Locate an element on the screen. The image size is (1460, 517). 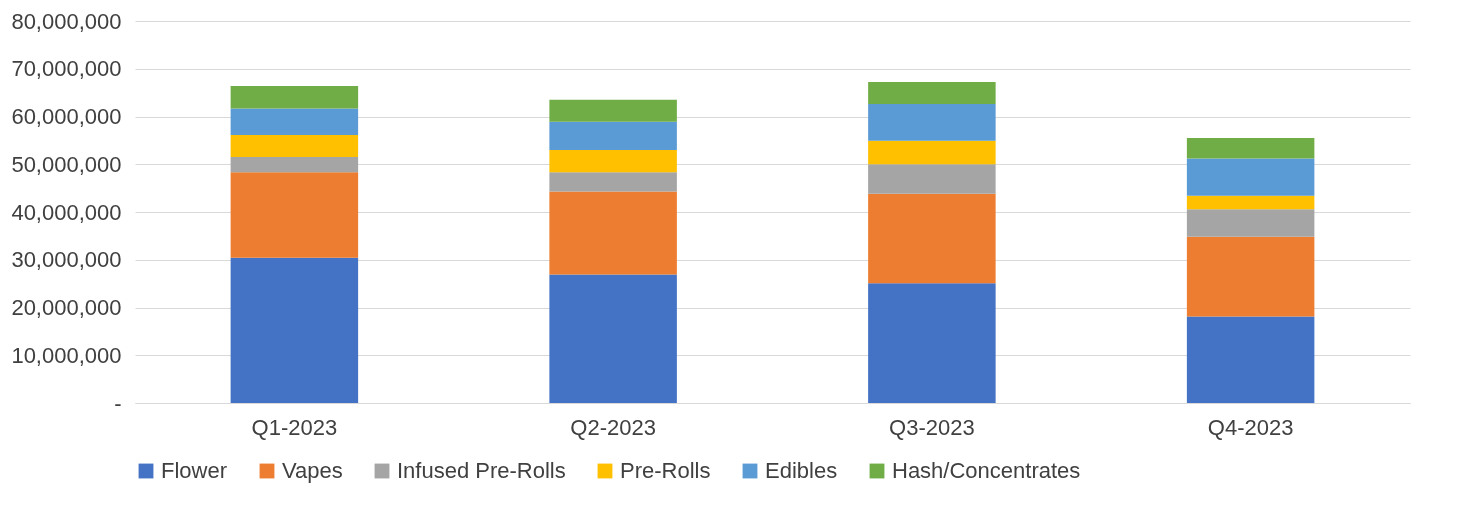
y-tick-label: 40,000,000 is located at coordinates (66, 212).